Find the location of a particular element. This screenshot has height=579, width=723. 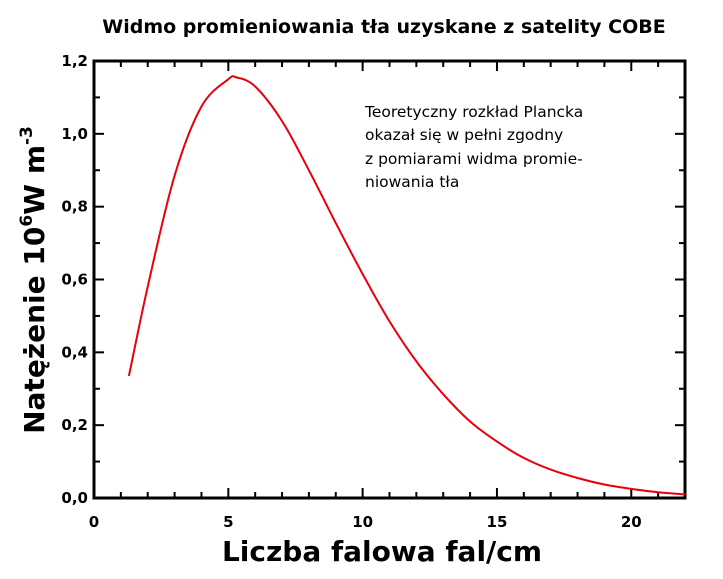

y-axis-label-main: Natężenie 10 is located at coordinates (34, 330).